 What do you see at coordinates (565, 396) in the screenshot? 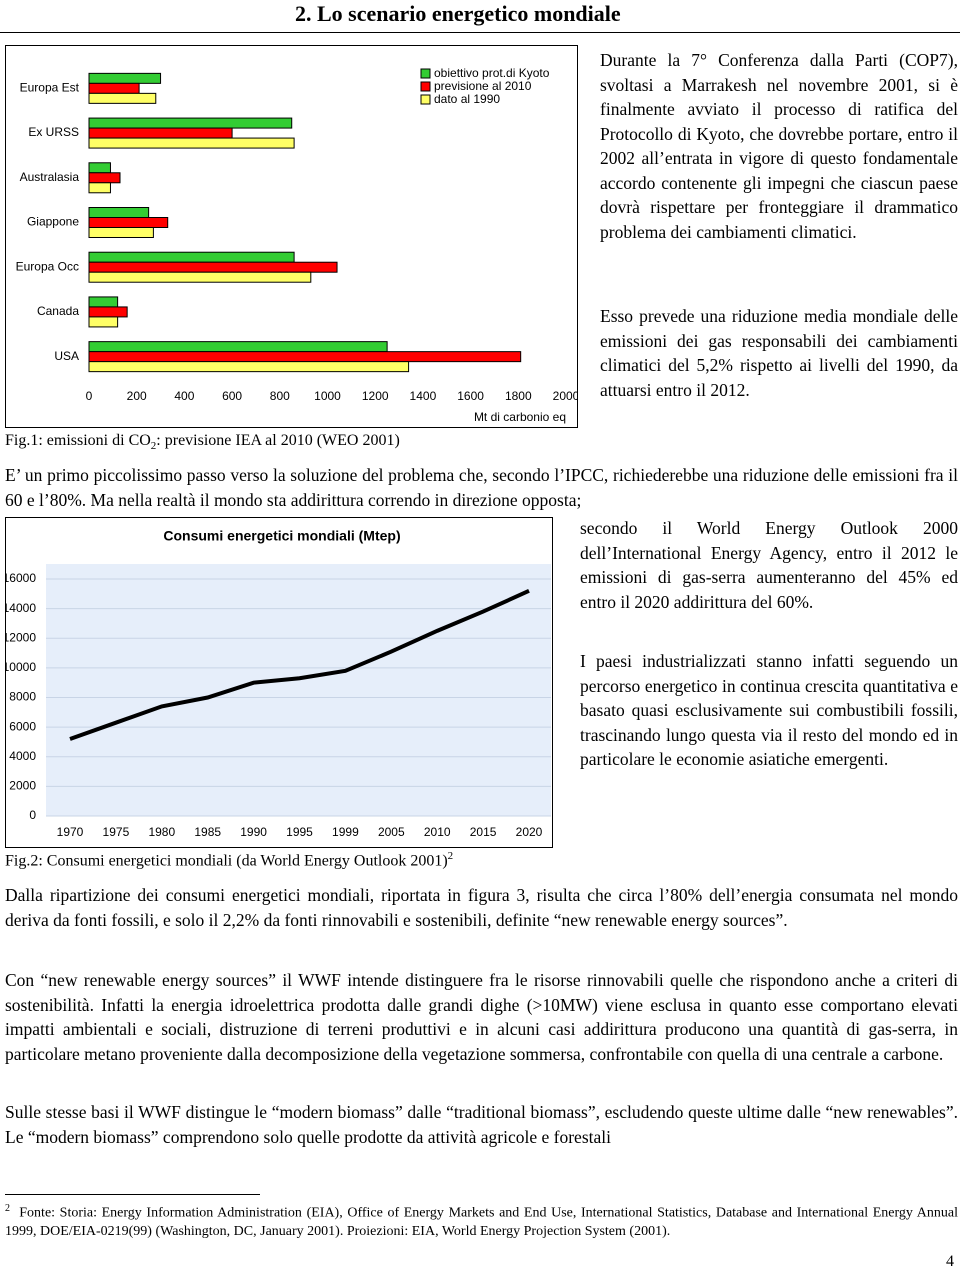
I see `x-tick-label: 2000` at bounding box center [565, 396].